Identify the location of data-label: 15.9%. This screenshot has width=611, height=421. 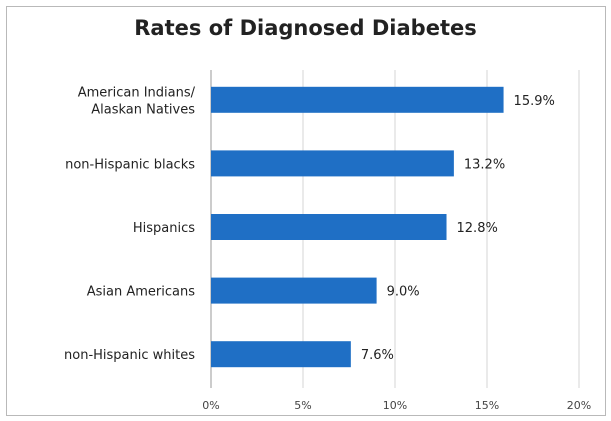
(534, 101).